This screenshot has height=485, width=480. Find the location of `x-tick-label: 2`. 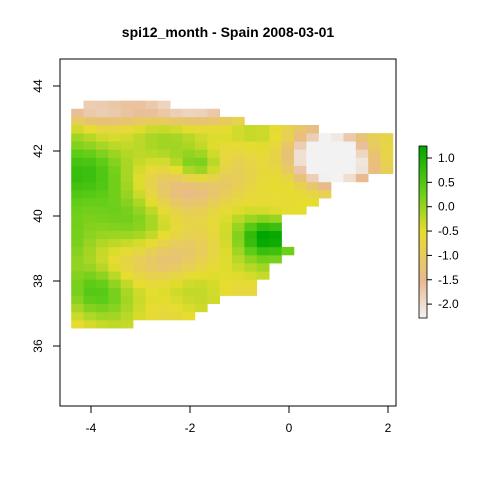

x-tick-label: 2 is located at coordinates (388, 428).